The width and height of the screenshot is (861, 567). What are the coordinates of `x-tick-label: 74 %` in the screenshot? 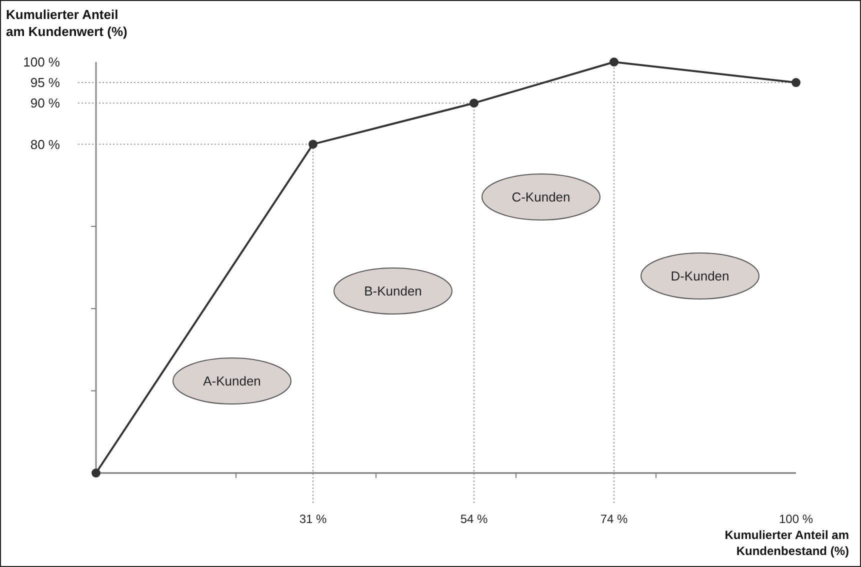 It's located at (614, 519).